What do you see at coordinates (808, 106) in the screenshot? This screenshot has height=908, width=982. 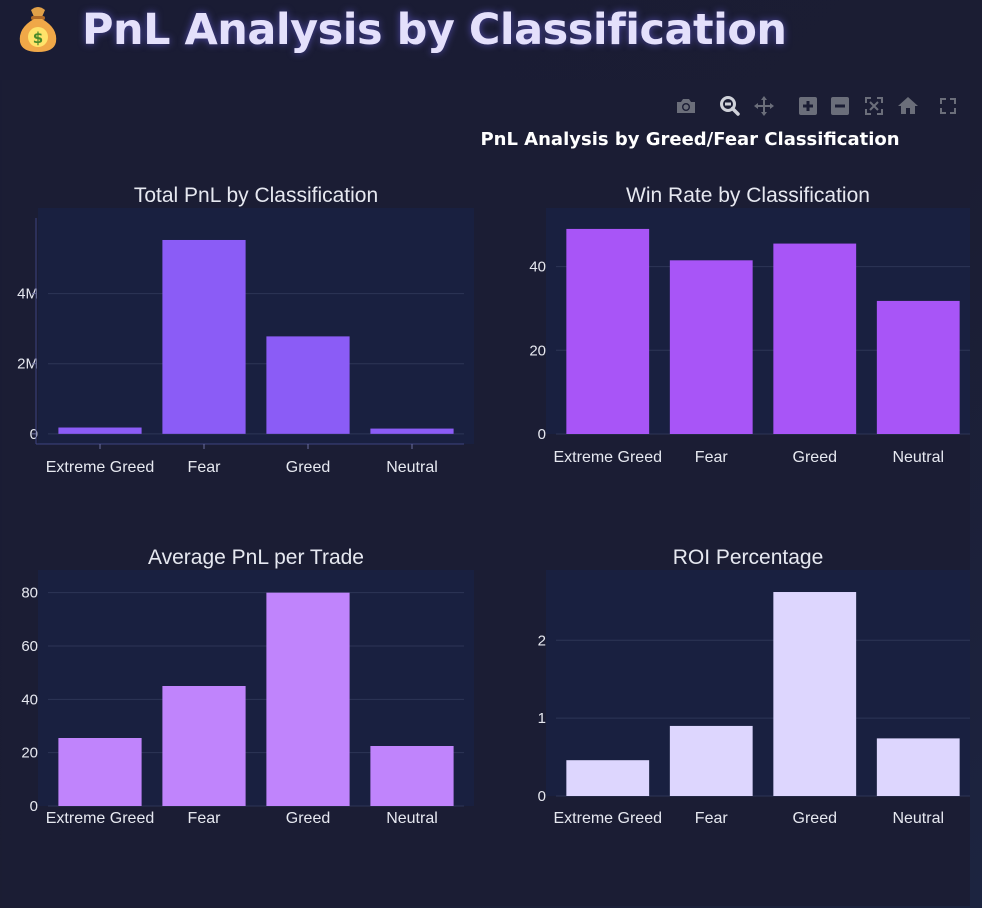 I see `zoom-in-icon` at bounding box center [808, 106].